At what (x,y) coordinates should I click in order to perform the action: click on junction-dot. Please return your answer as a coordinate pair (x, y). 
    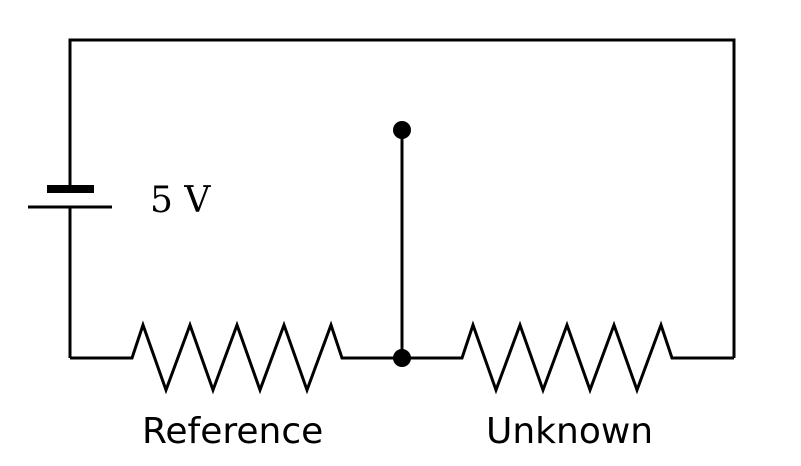
    Looking at the image, I should click on (402, 358).